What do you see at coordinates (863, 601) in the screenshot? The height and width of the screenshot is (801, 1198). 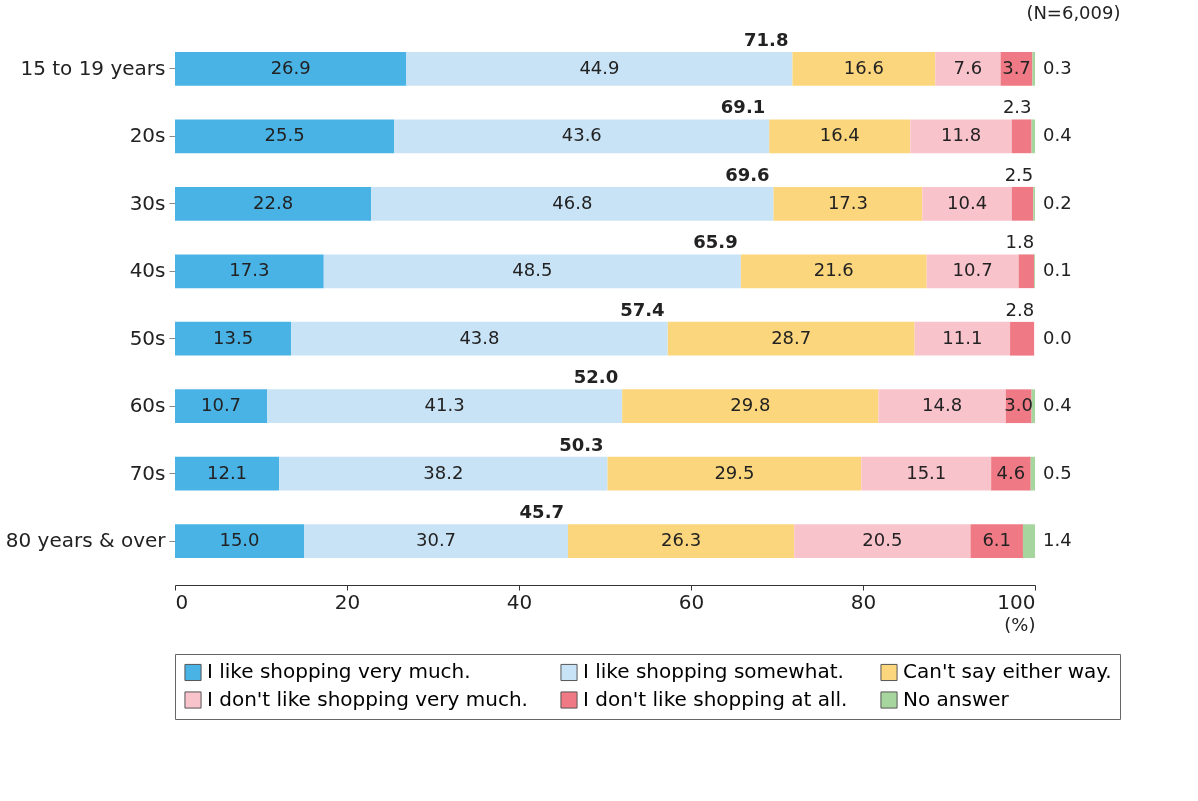 I see `x-tick-label: 80` at bounding box center [863, 601].